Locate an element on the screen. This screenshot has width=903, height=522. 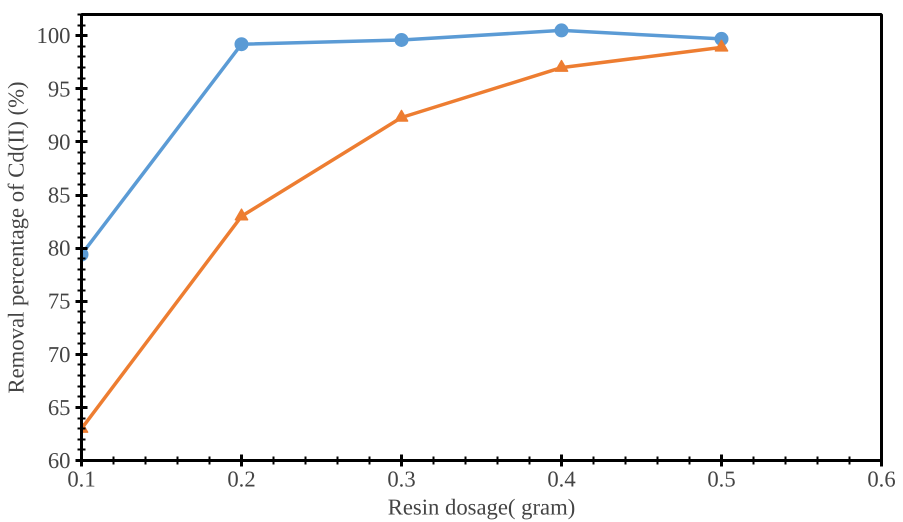
x-tick-label: 0.5 is located at coordinates (721, 479).